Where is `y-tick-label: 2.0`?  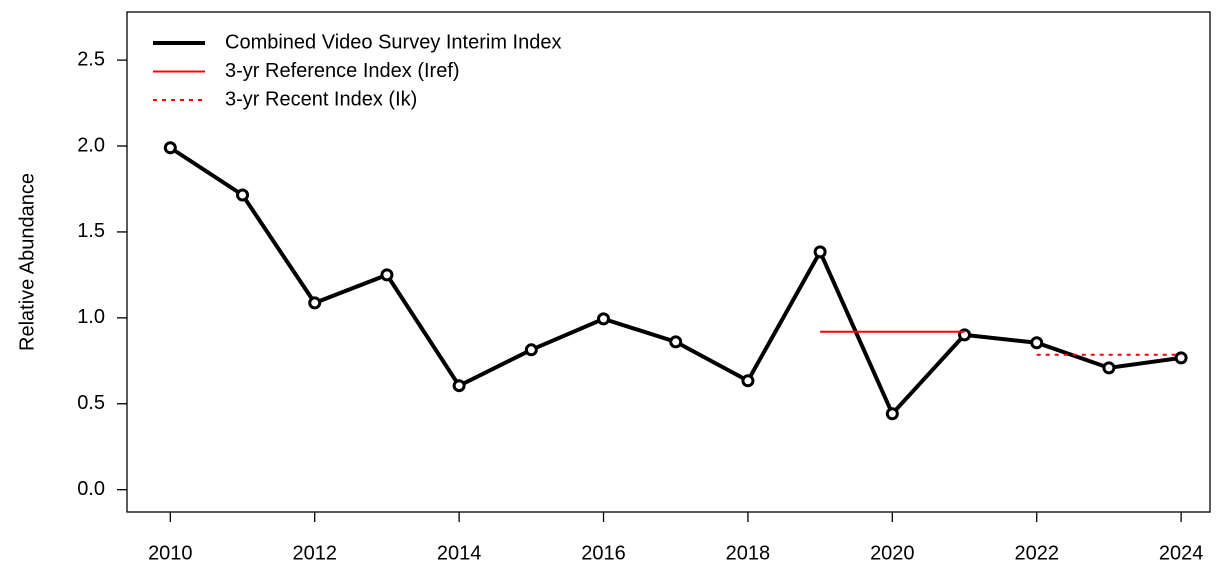 y-tick-label: 2.0 is located at coordinates (91, 145).